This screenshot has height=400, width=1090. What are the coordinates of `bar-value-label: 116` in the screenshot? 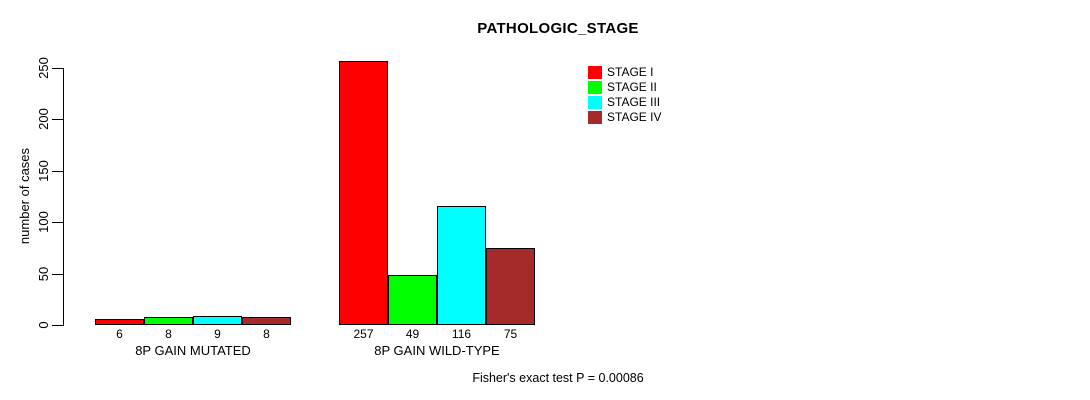 It's located at (461, 334).